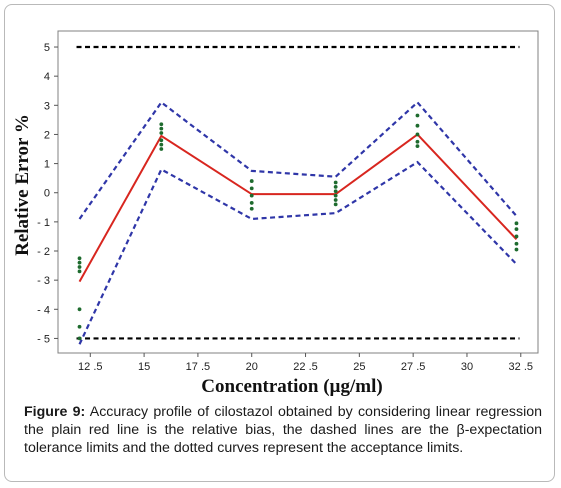 This screenshot has width=561, height=488. I want to click on y-tick-label: - 2, so click(43, 252).